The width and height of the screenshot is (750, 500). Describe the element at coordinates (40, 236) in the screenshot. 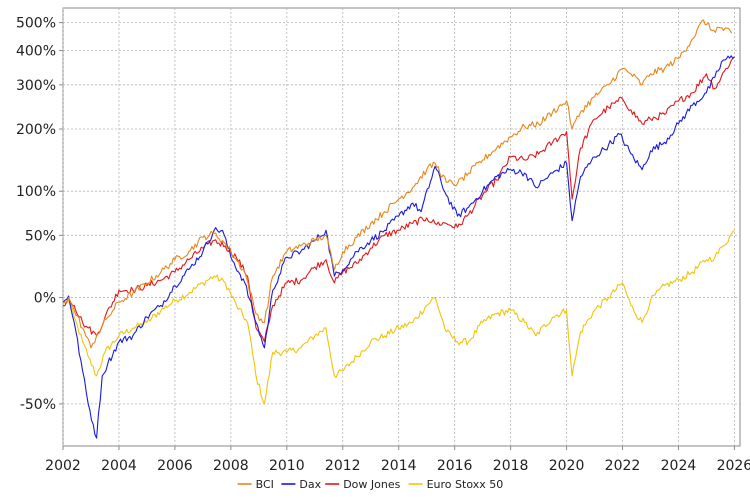

I see `y-tick-label: 50%` at that location.